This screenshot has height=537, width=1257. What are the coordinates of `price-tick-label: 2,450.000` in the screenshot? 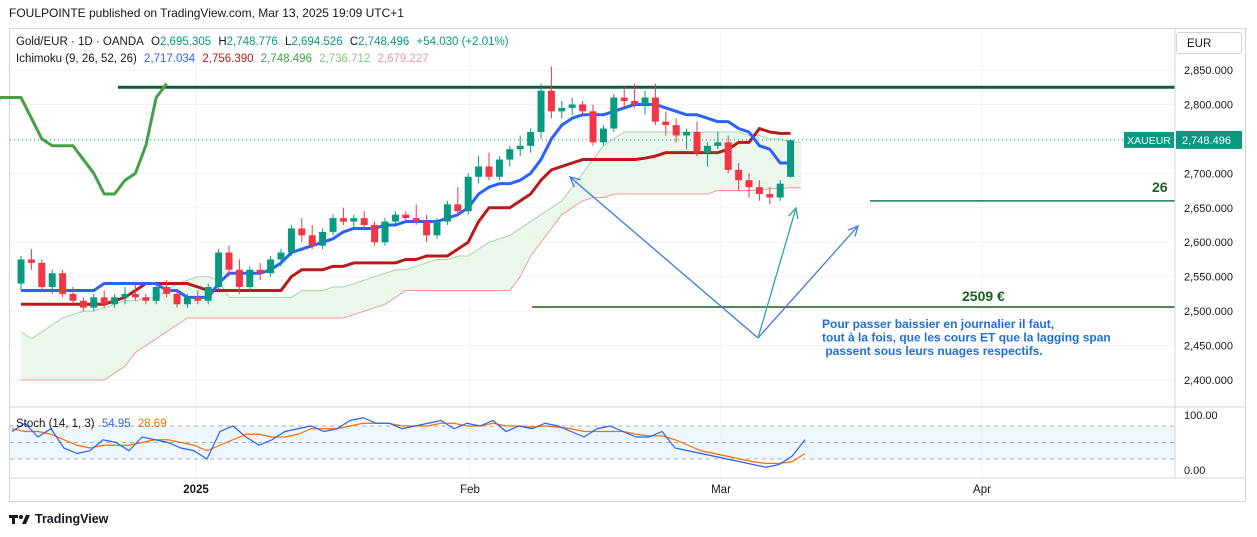 It's located at (1208, 347).